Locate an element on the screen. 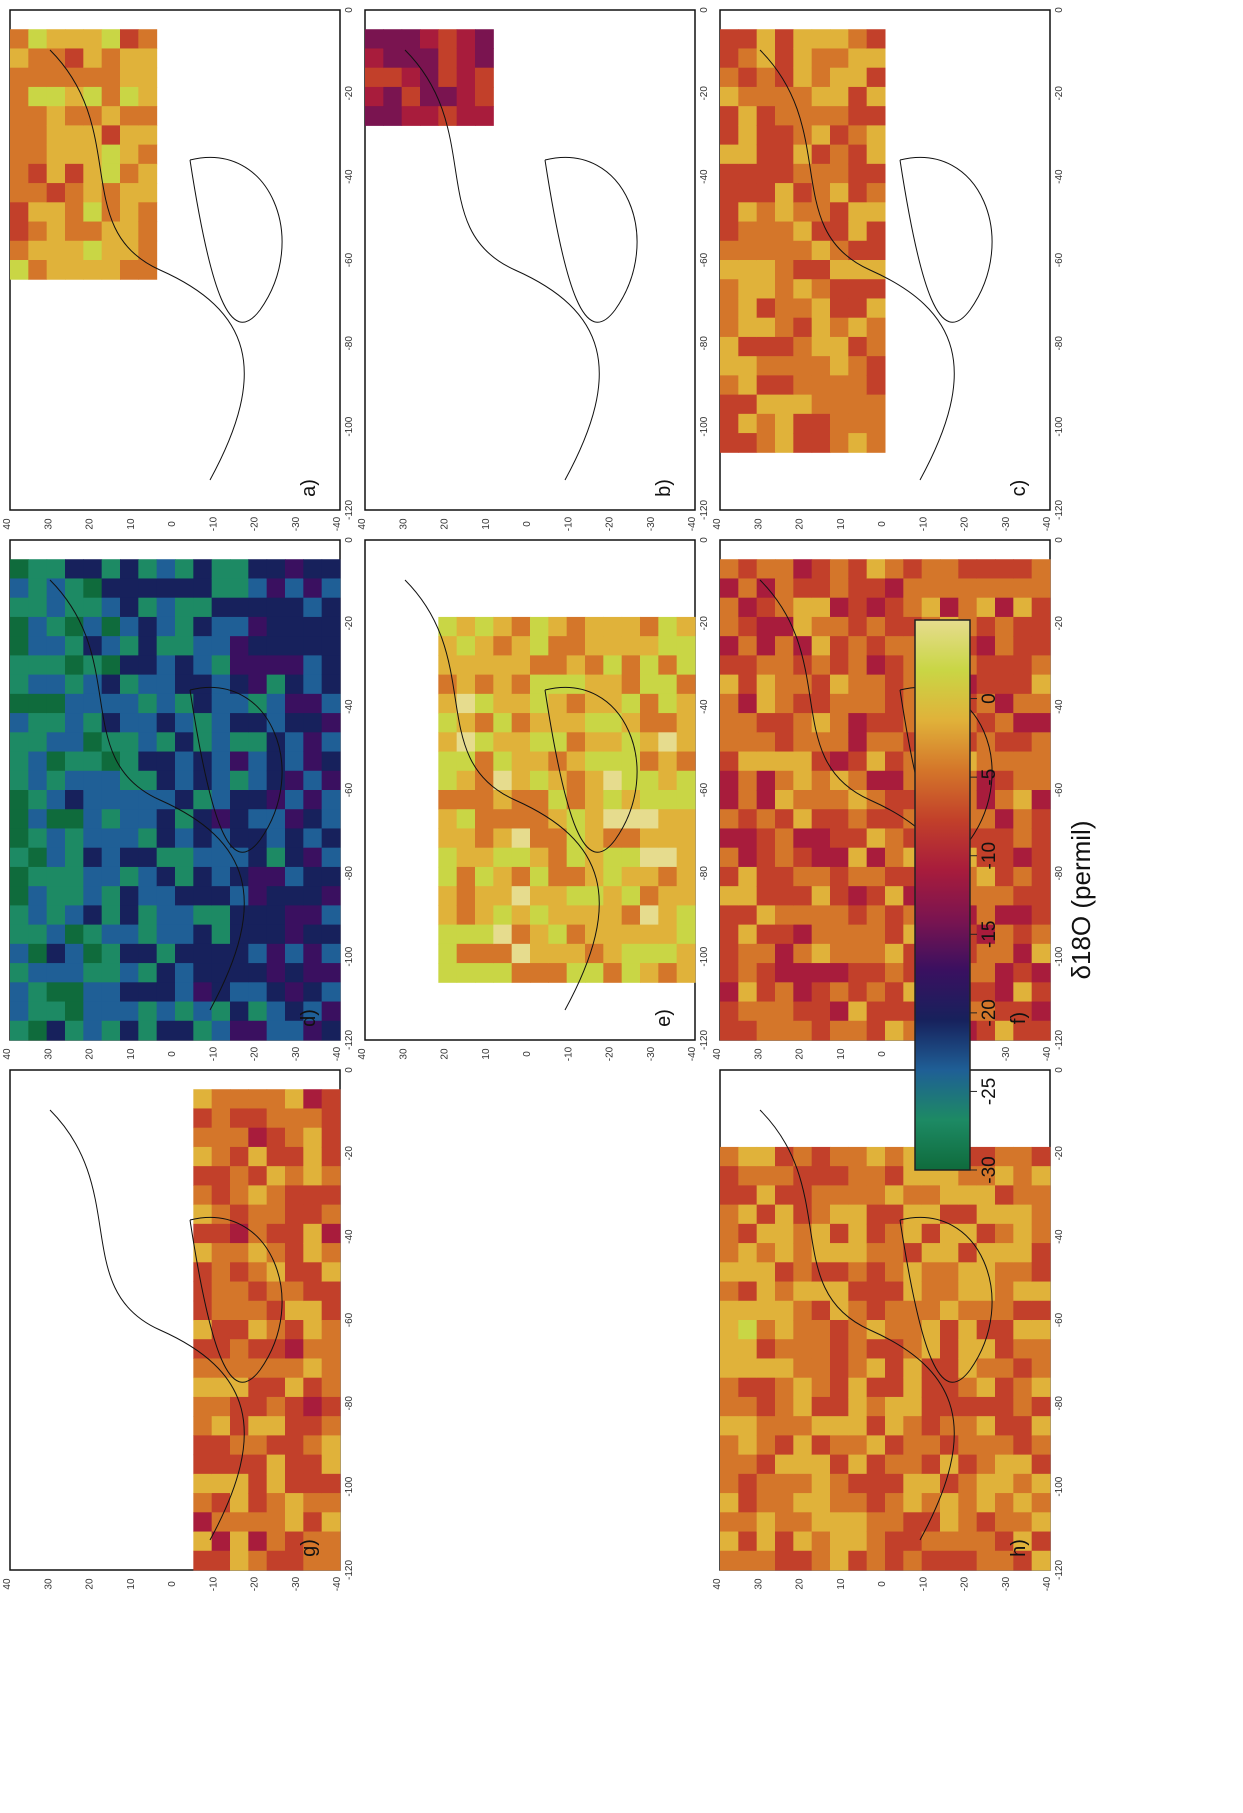 Image resolution: width=1243 pixels, height=1813 pixels. panel-label: h) is located at coordinates (1019, 1548).